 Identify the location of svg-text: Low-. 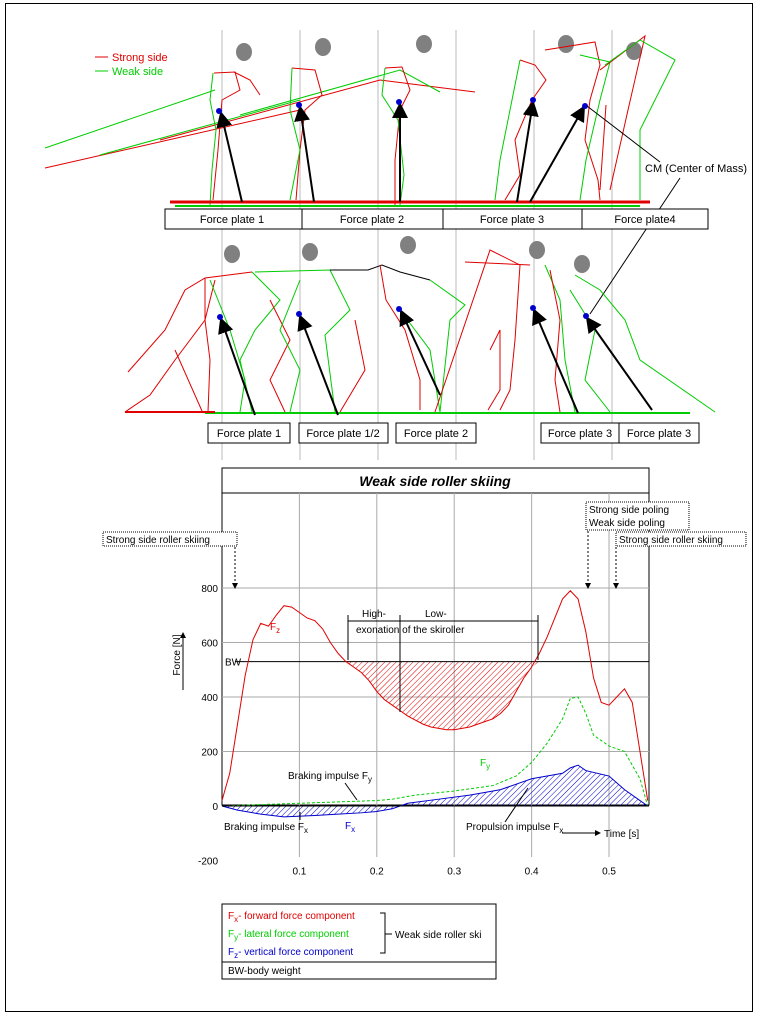
(436, 614).